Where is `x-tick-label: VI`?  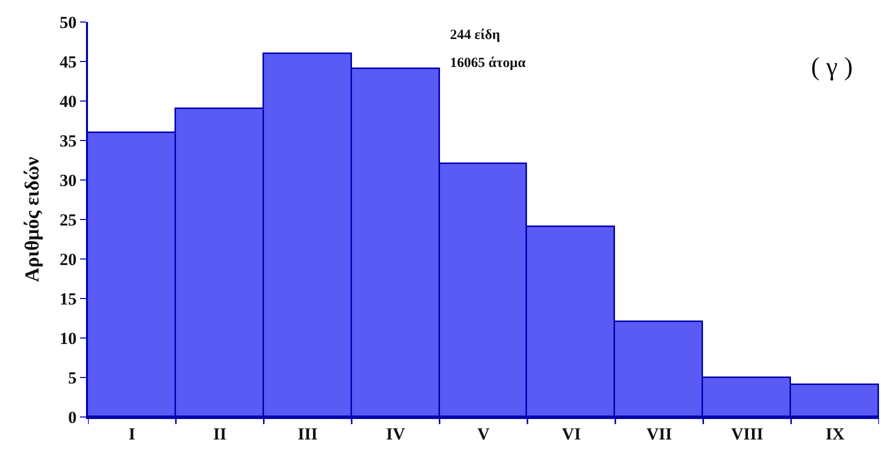
x-tick-label: VI is located at coordinates (572, 434).